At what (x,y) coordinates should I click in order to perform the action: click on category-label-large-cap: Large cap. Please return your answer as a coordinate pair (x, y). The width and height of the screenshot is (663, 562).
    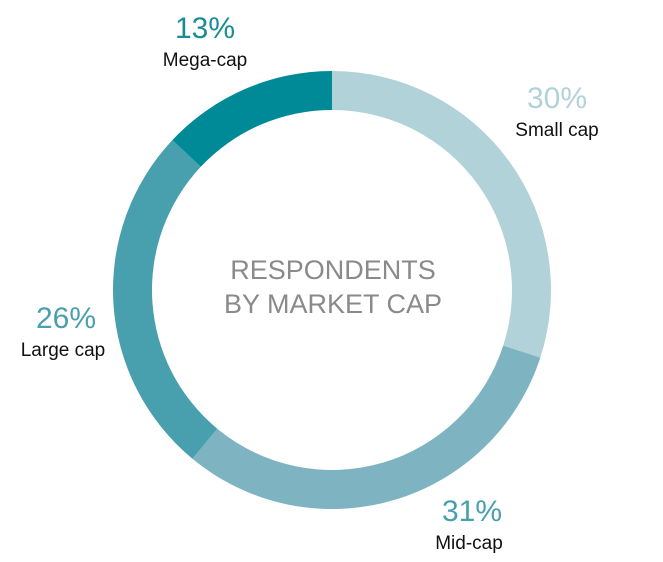
    Looking at the image, I should click on (63, 350).